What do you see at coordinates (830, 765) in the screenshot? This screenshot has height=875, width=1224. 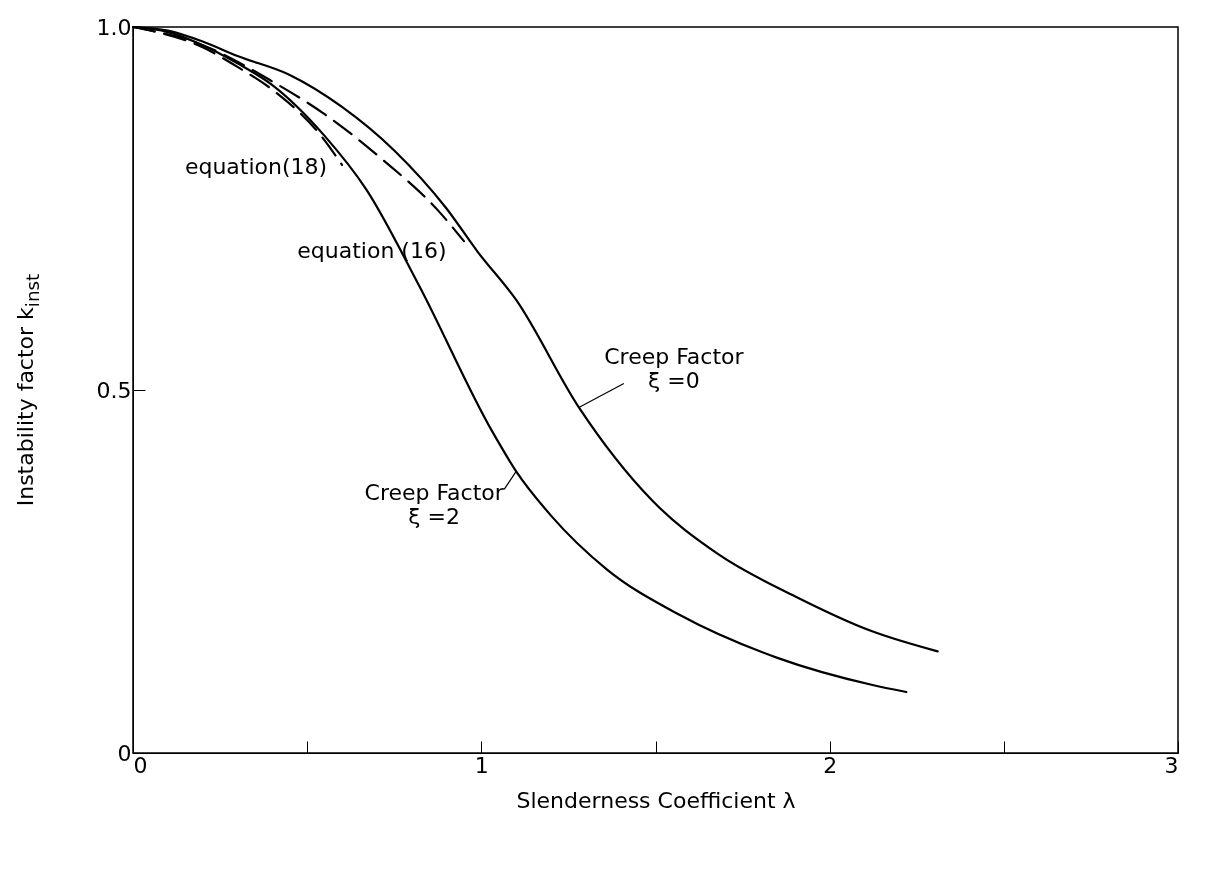 I see `x-tick-label: 2` at bounding box center [830, 765].